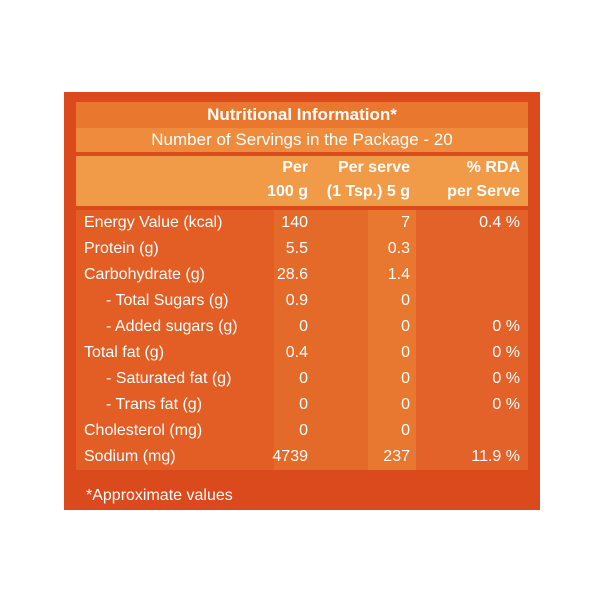 The height and width of the screenshot is (600, 600). I want to click on value-per-serve: 0.3, so click(398, 248).